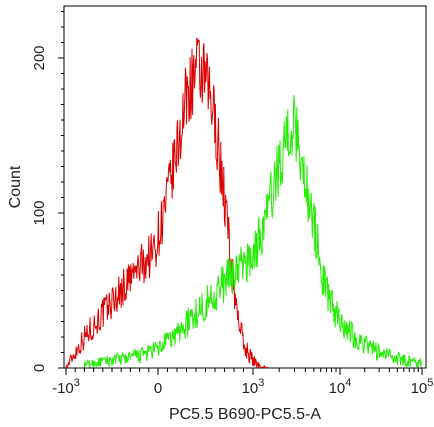 The image size is (434, 427). I want to click on x-tick-label: 10⁴, so click(340, 387).